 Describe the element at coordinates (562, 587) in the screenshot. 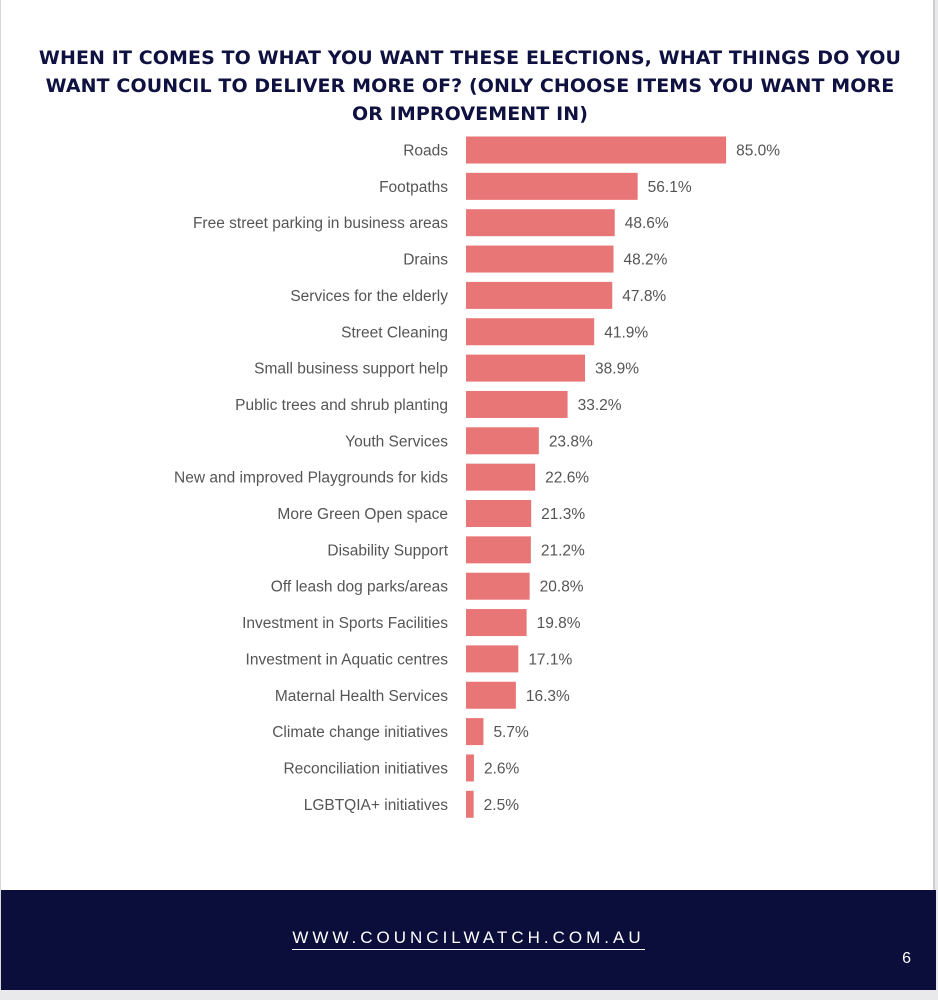

I see `value-label: 20.8%` at that location.